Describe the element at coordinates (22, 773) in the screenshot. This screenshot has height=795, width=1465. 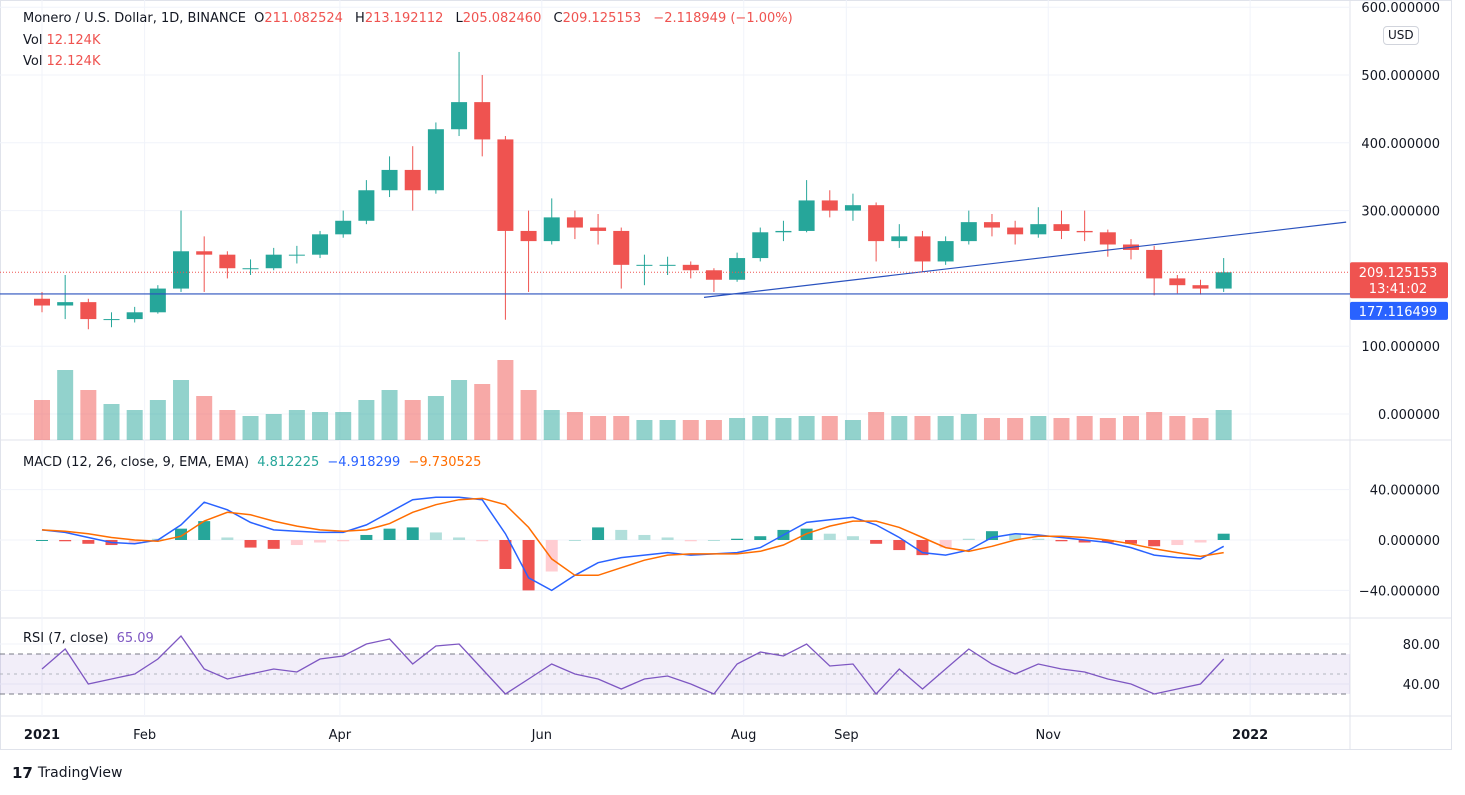
I see `tradingview-logo-icon: 𝟭𝟳` at that location.